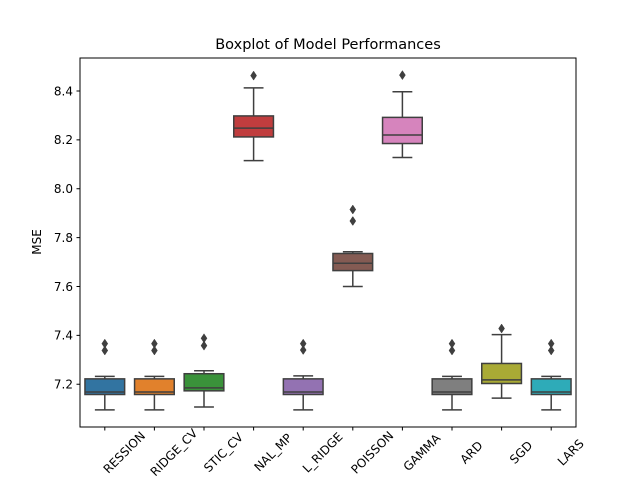 This screenshot has width=640, height=485. What do you see at coordinates (63, 287) in the screenshot?
I see `y-tick-label: 7.6` at bounding box center [63, 287].